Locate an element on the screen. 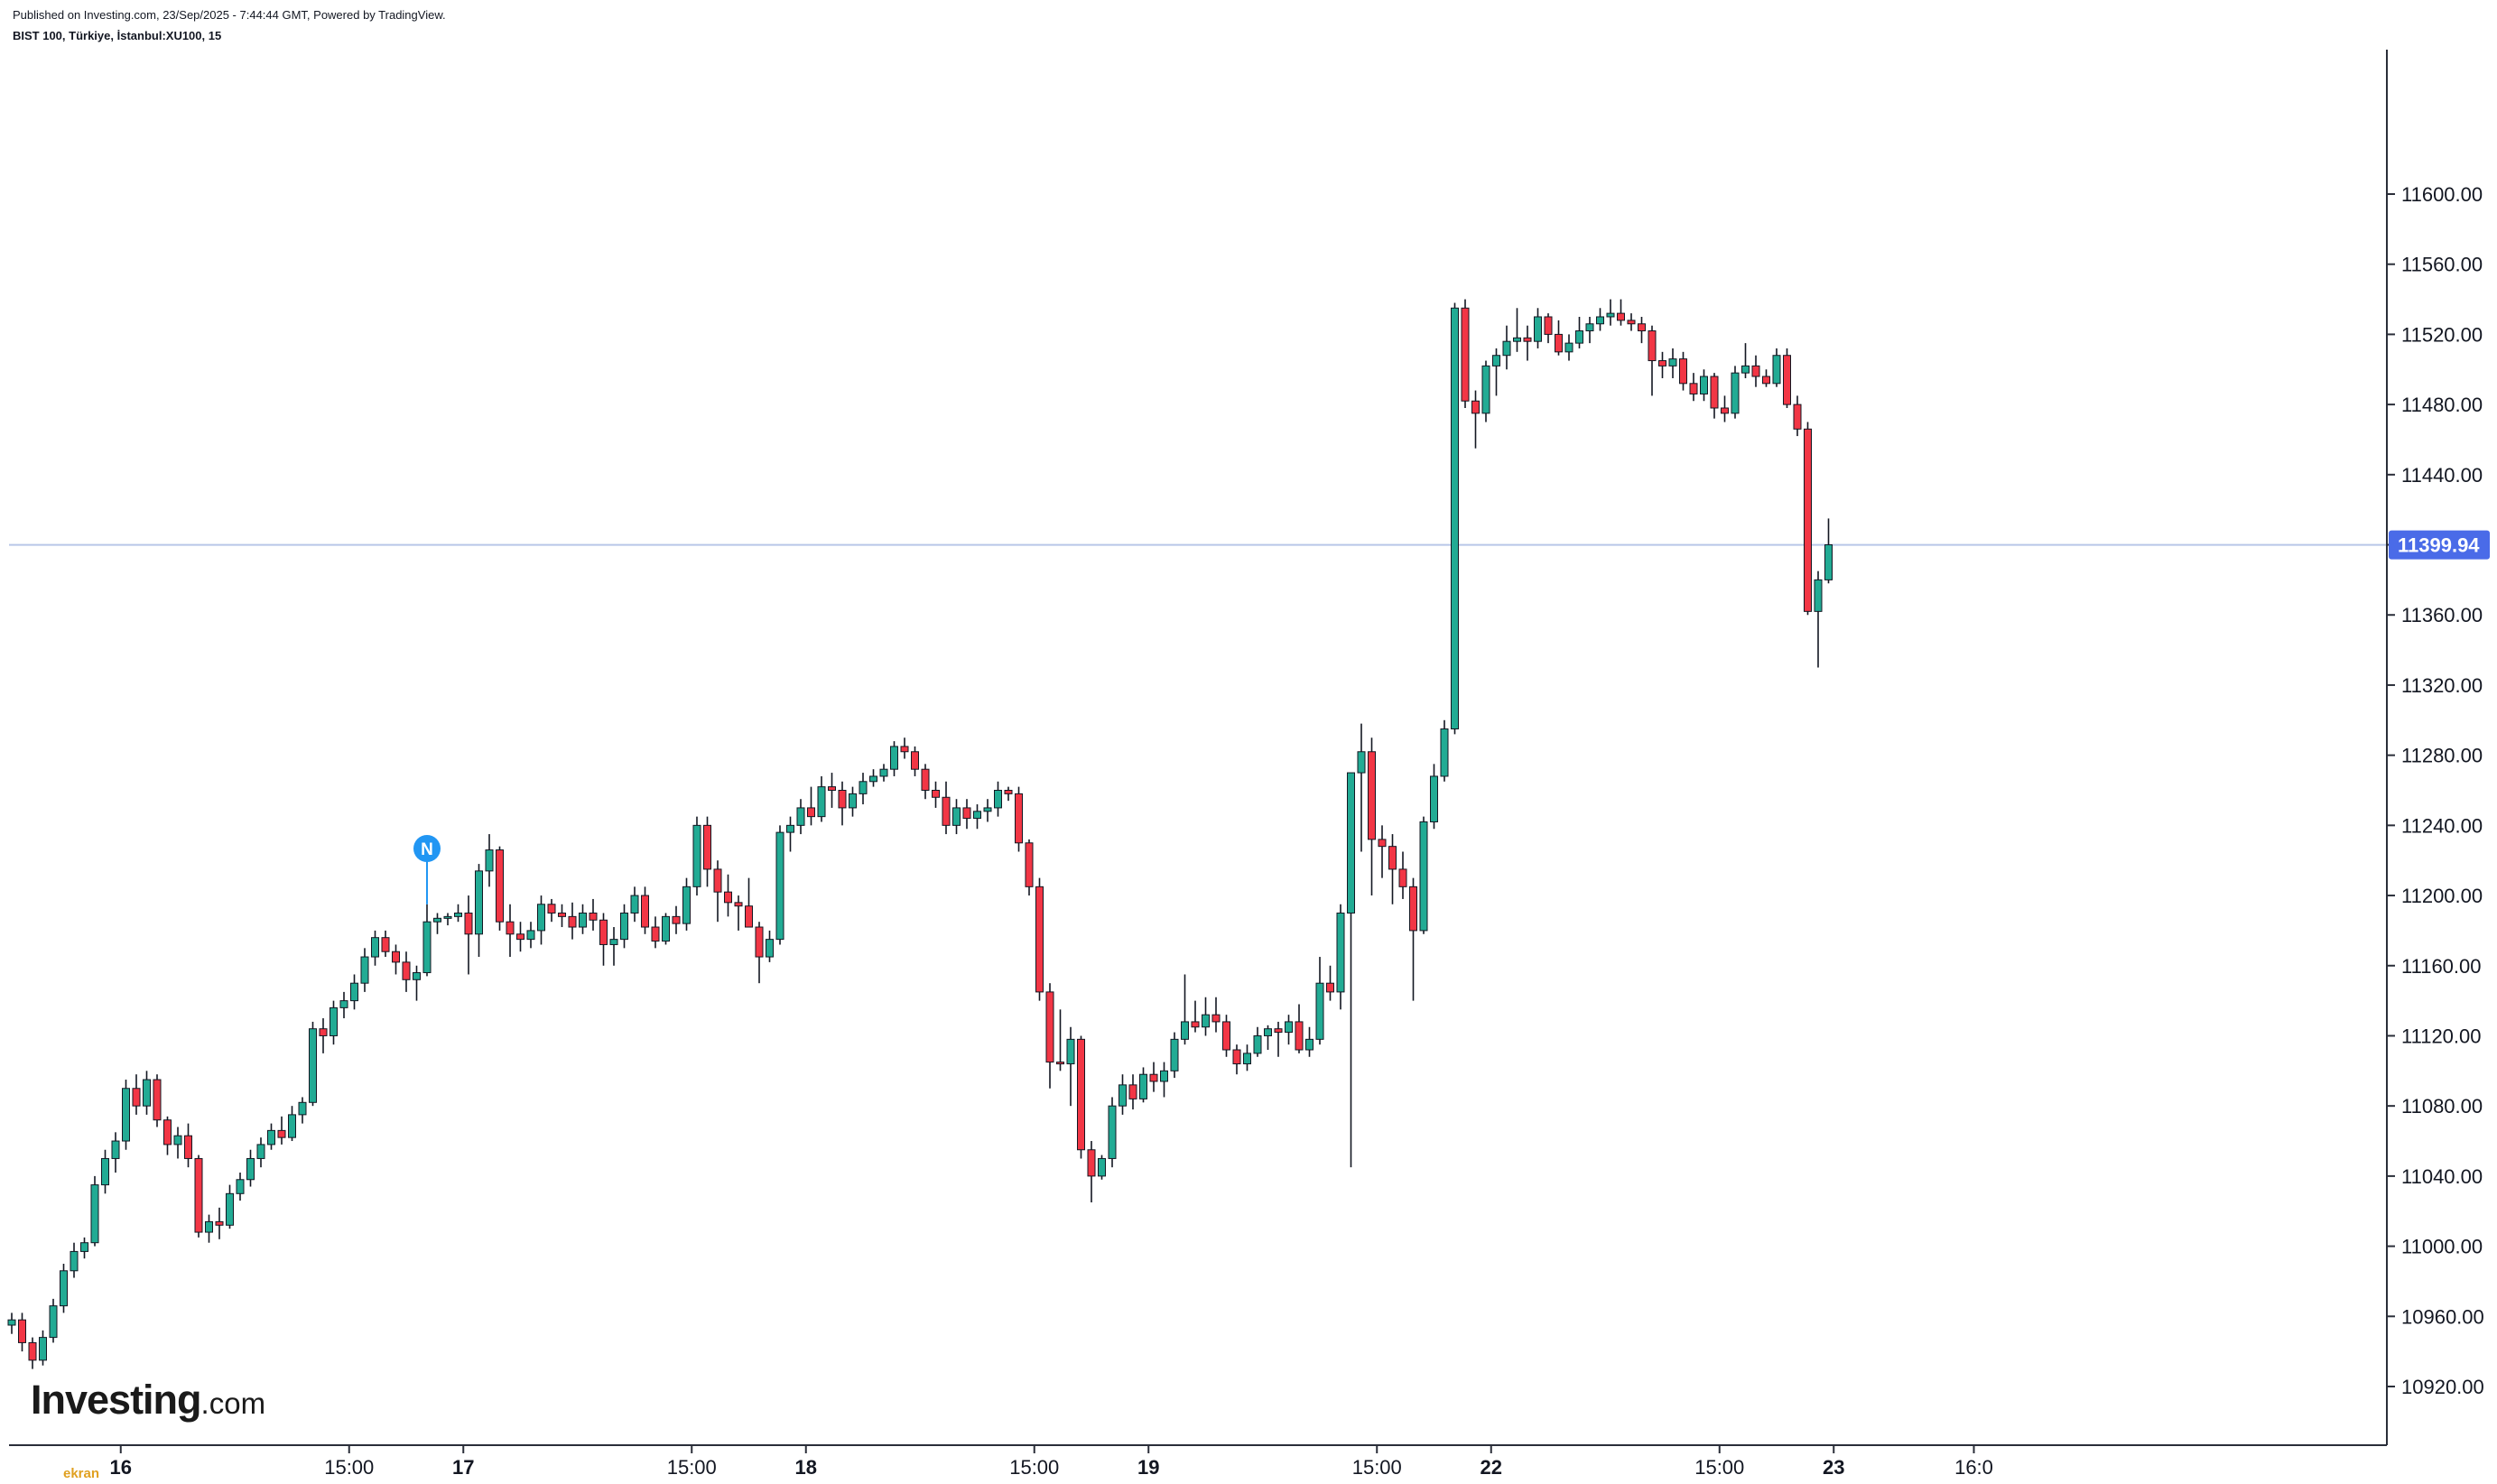 The width and height of the screenshot is (2497, 1484). x-tick-label: 19 is located at coordinates (1148, 1468).